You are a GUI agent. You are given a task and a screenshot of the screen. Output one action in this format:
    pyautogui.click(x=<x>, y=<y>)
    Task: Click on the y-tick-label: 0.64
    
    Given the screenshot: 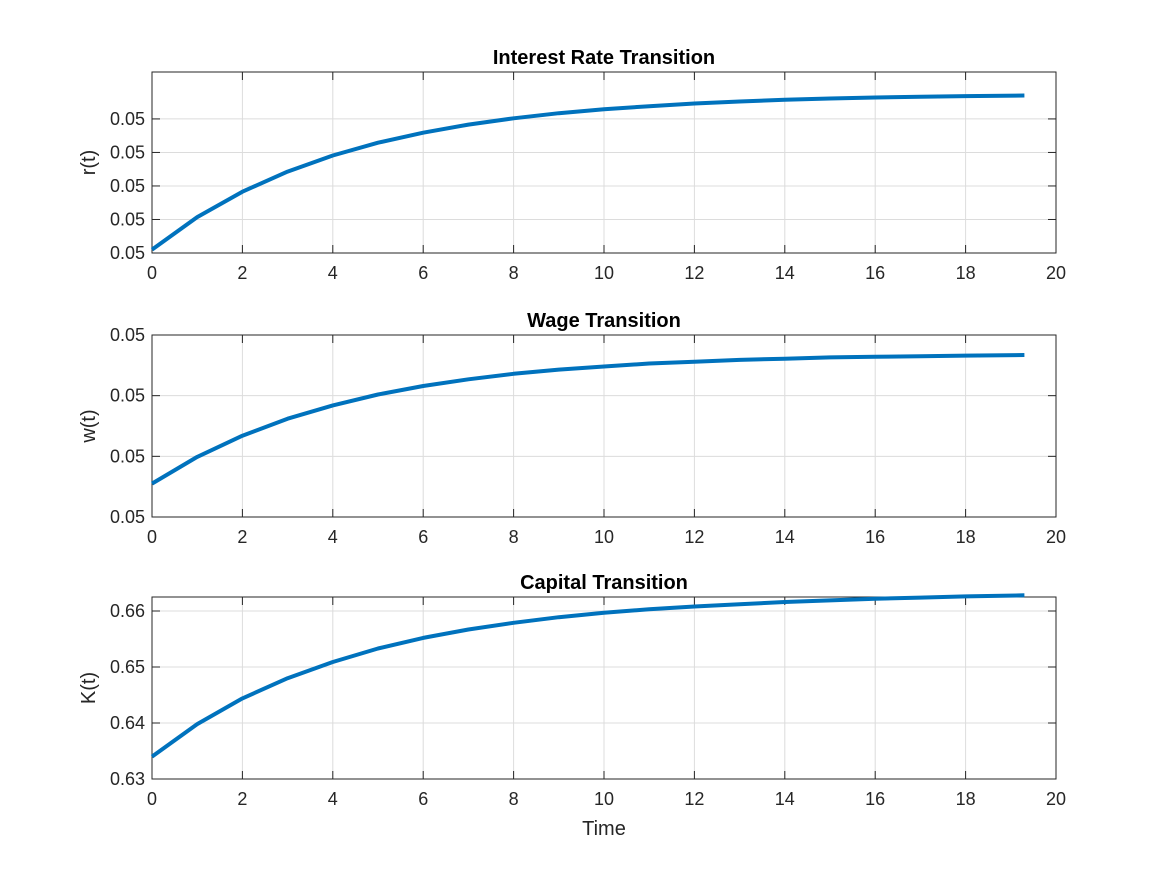 What is the action you would take?
    pyautogui.click(x=127, y=723)
    